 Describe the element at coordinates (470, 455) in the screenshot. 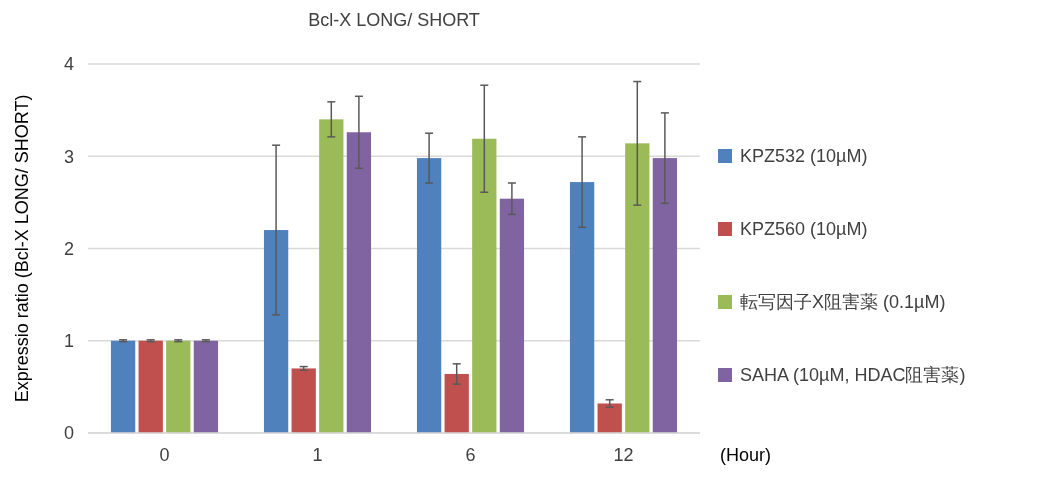

I see `x-tick-label: 6` at that location.